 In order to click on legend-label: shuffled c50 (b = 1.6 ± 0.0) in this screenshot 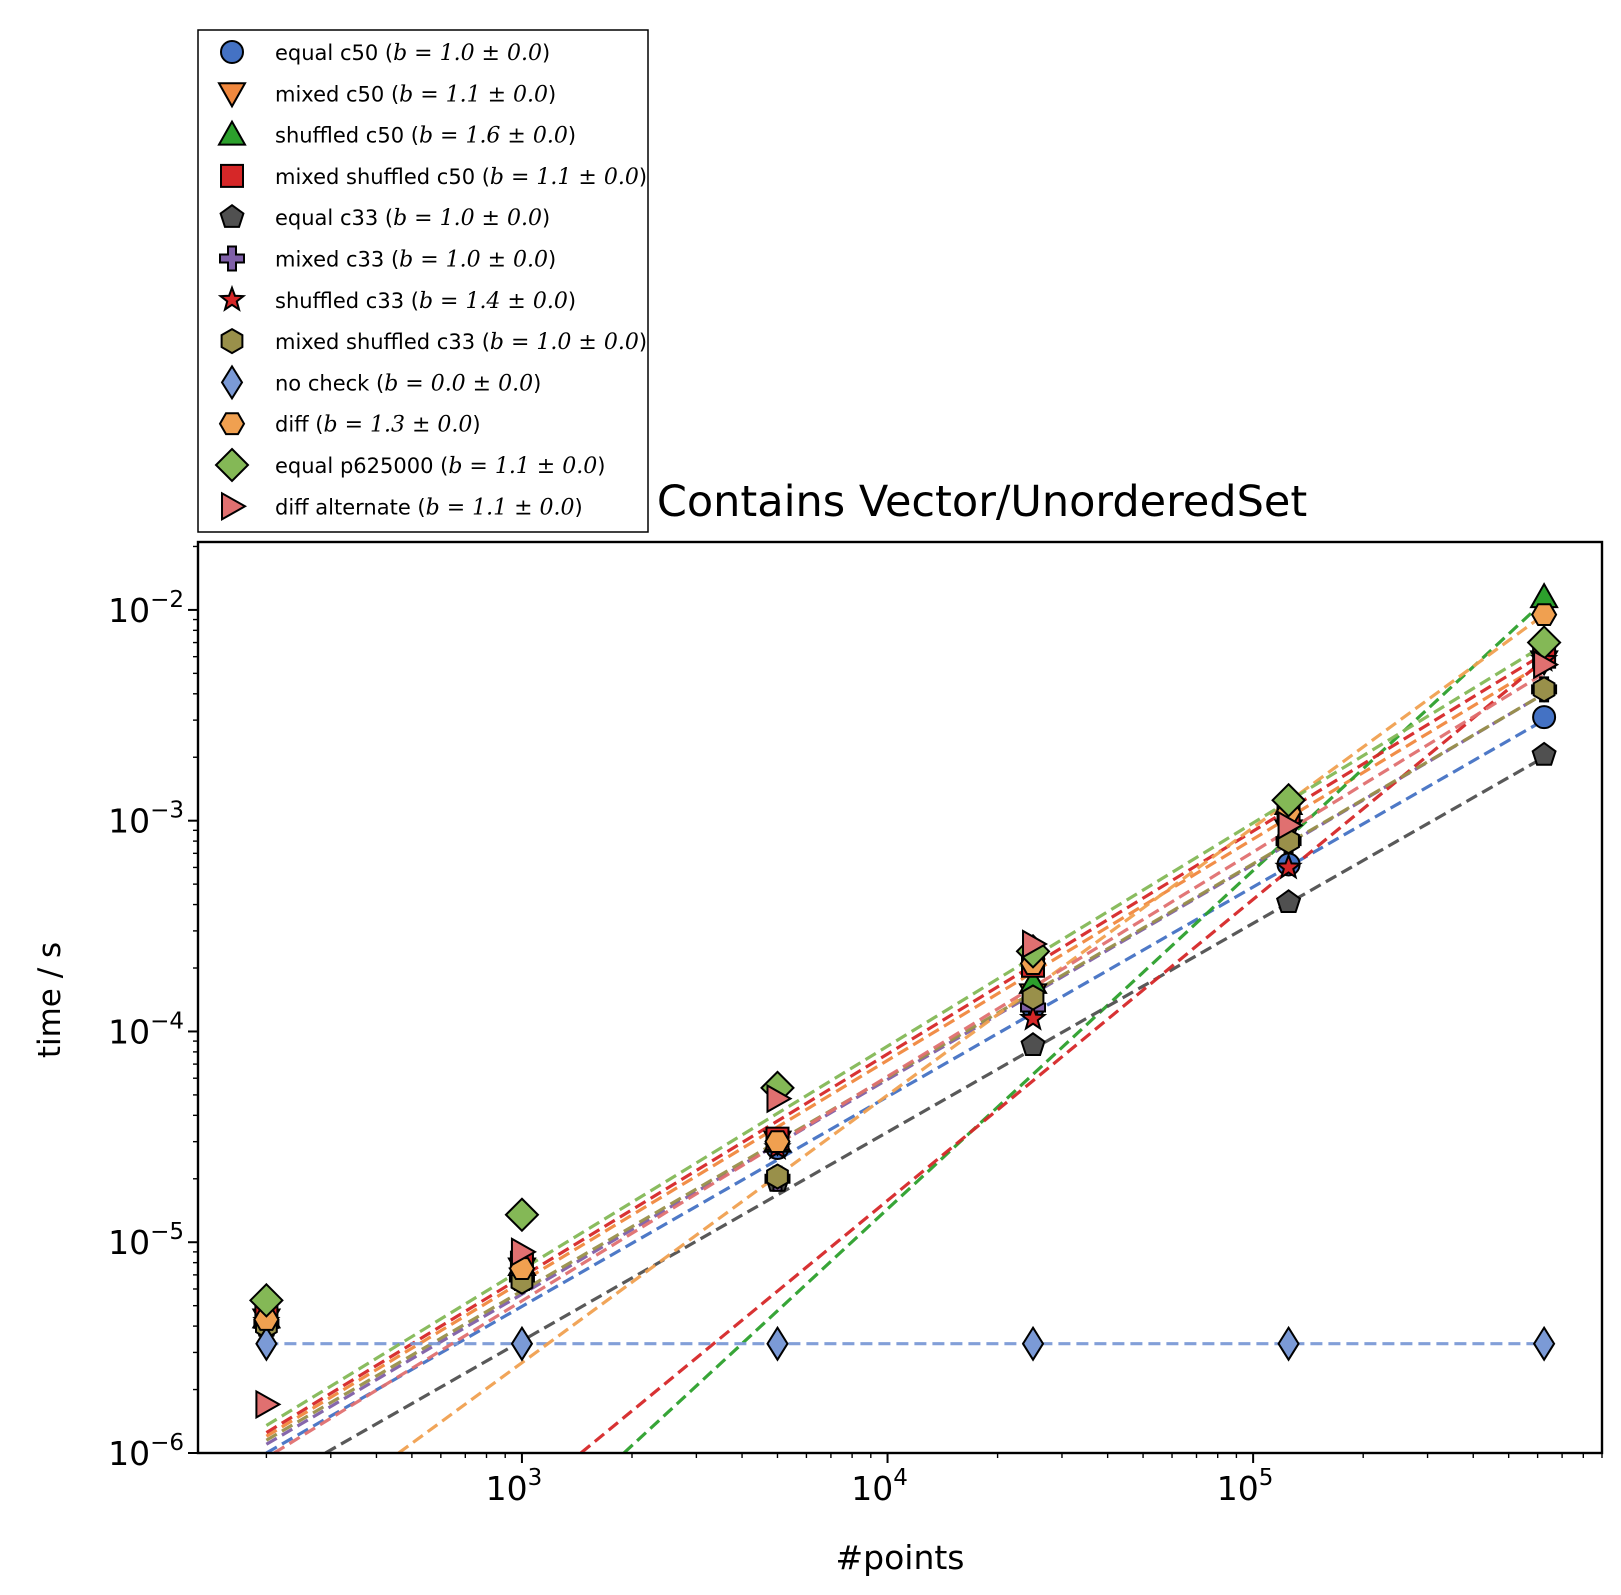, I will do `click(425, 136)`.